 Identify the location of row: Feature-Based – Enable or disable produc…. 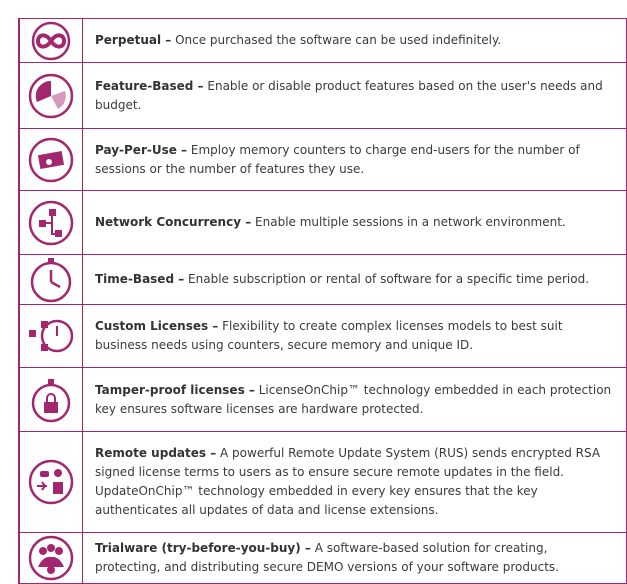
(322, 95).